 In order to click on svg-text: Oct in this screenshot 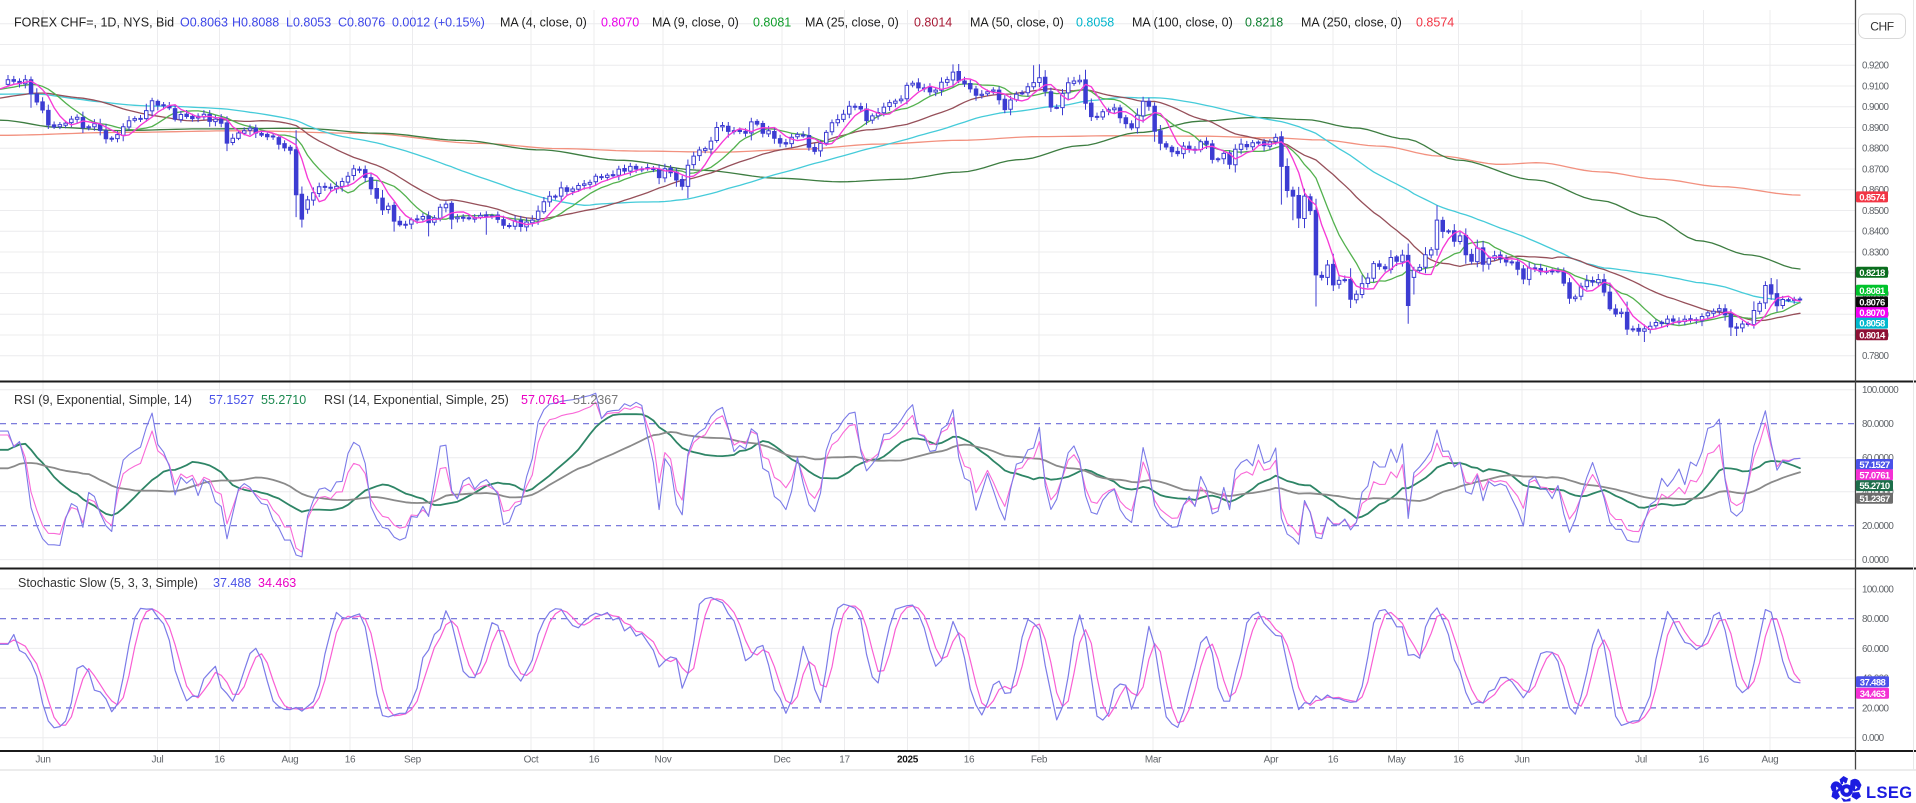, I will do `click(531, 760)`.